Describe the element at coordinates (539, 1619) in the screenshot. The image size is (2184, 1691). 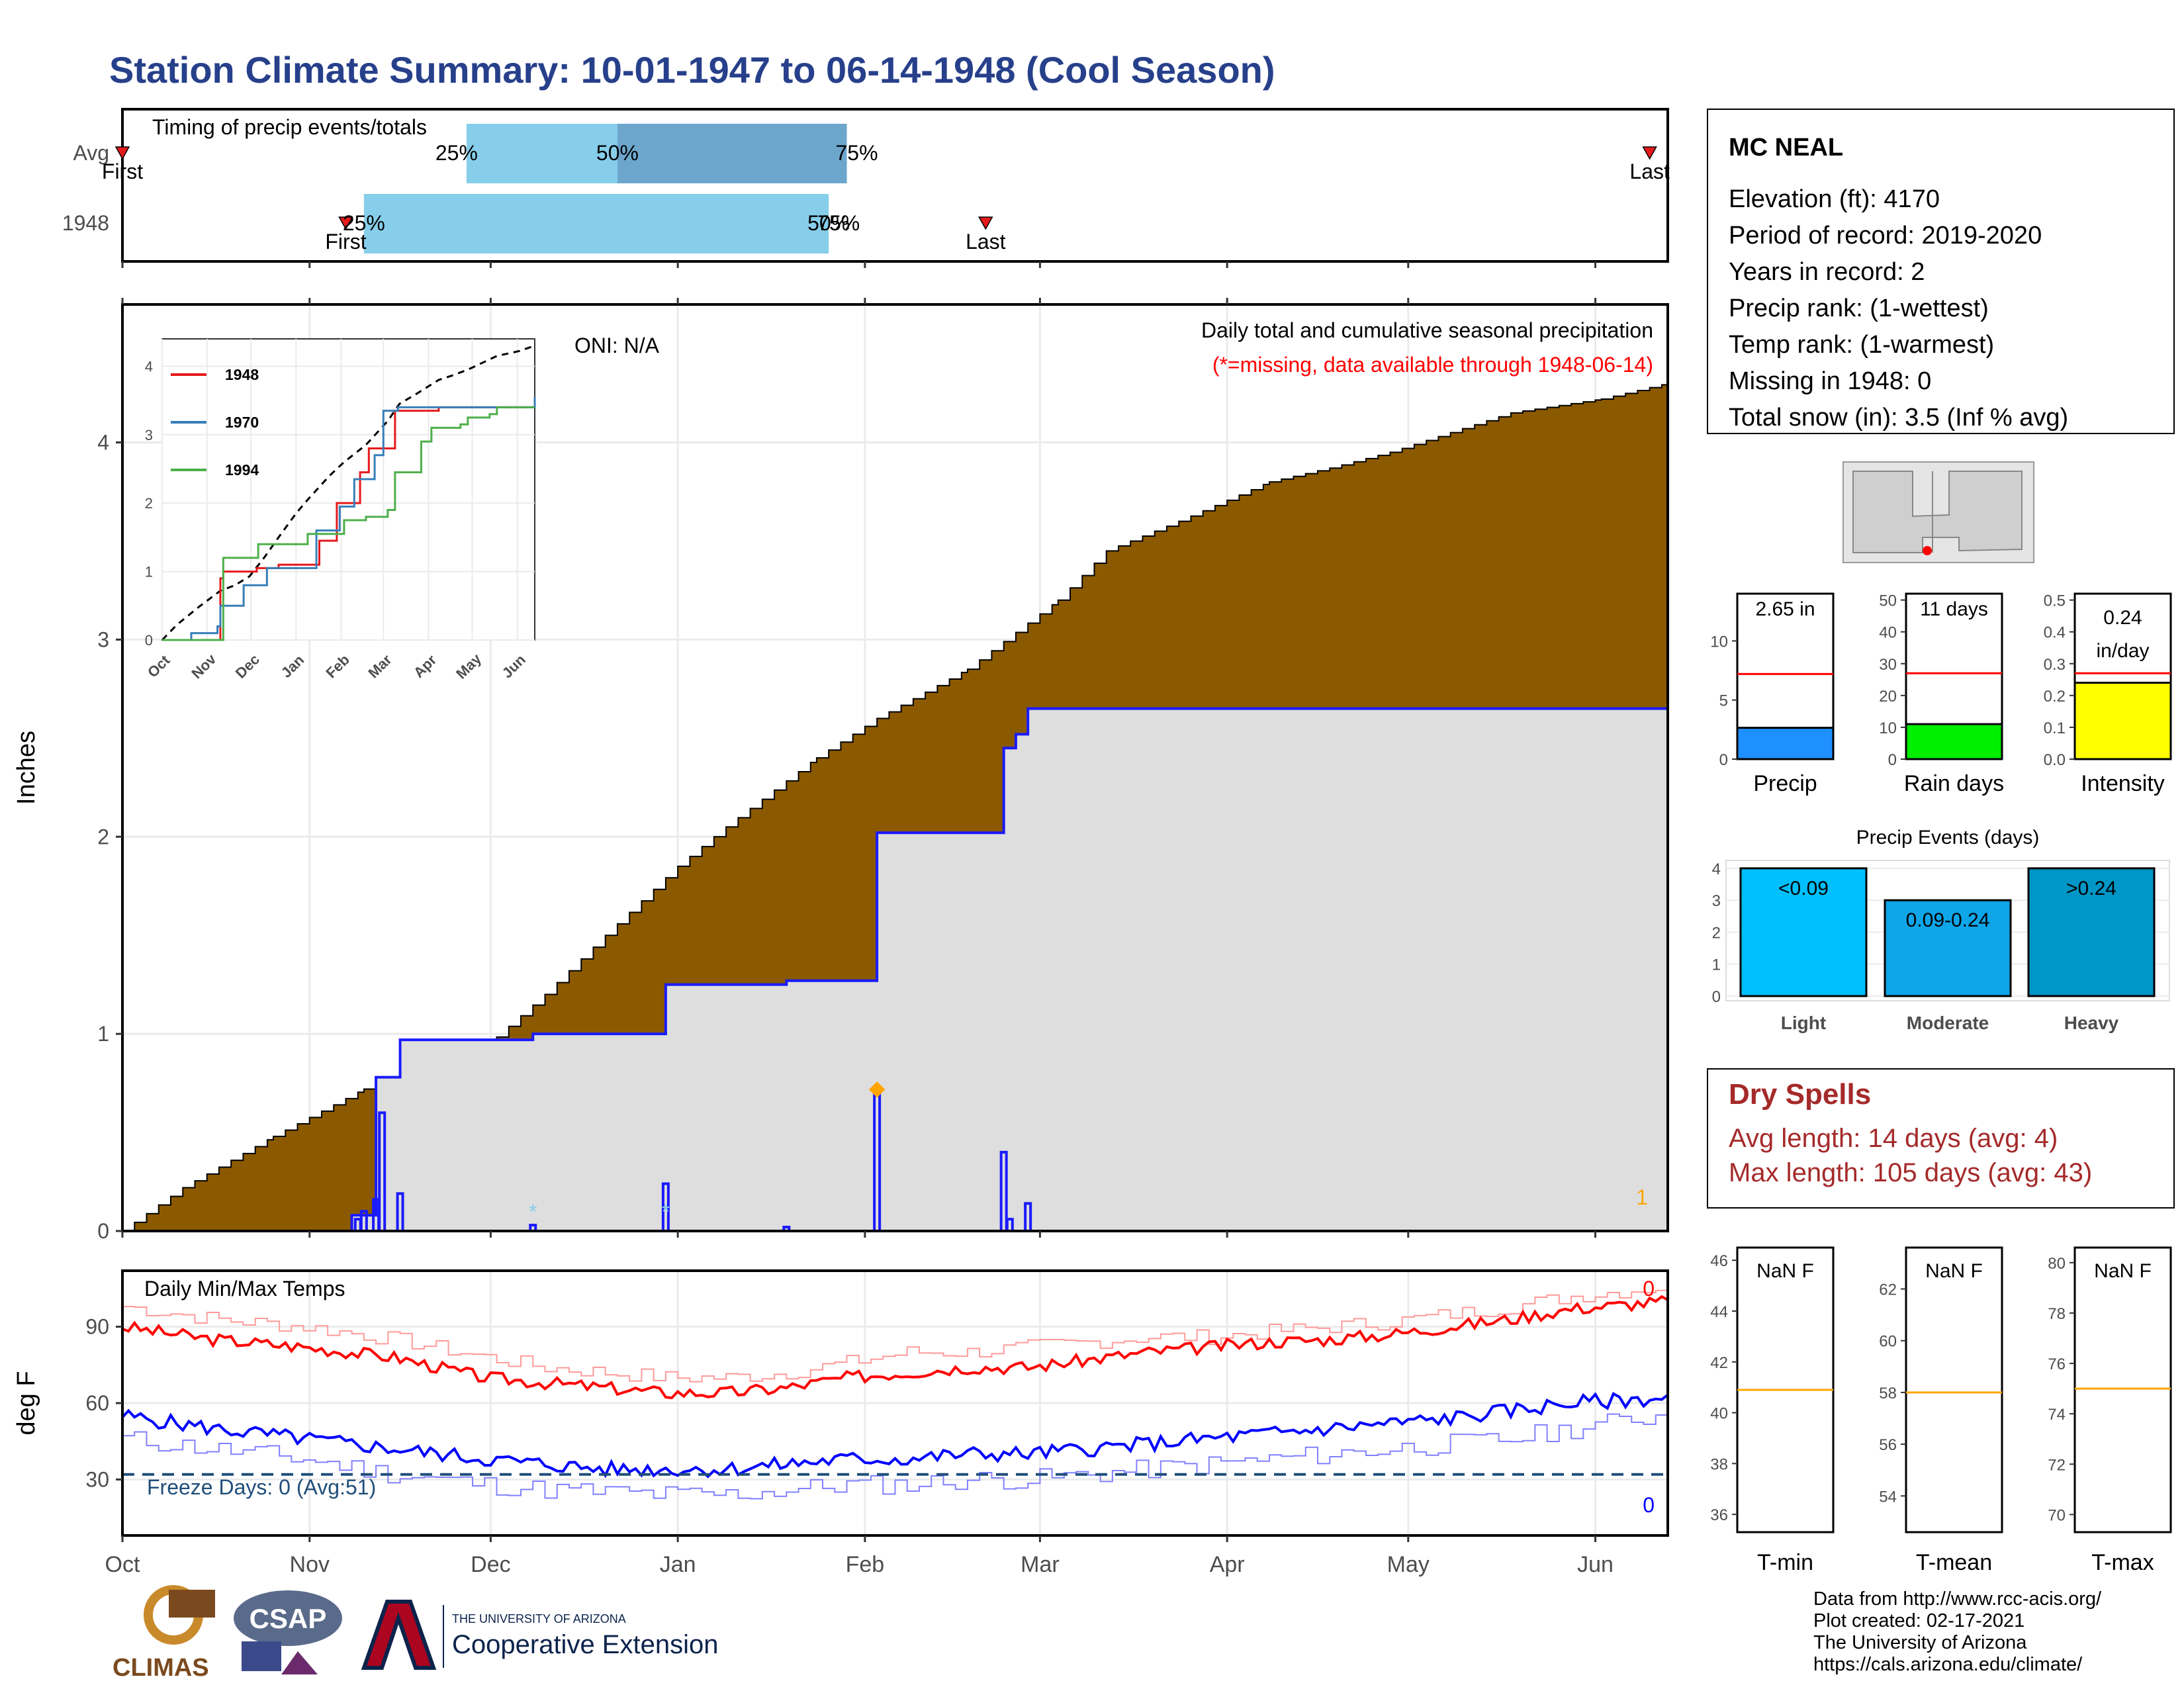
I see `ua-small-text: THE UNIVERSITY OF ARIZONA` at that location.